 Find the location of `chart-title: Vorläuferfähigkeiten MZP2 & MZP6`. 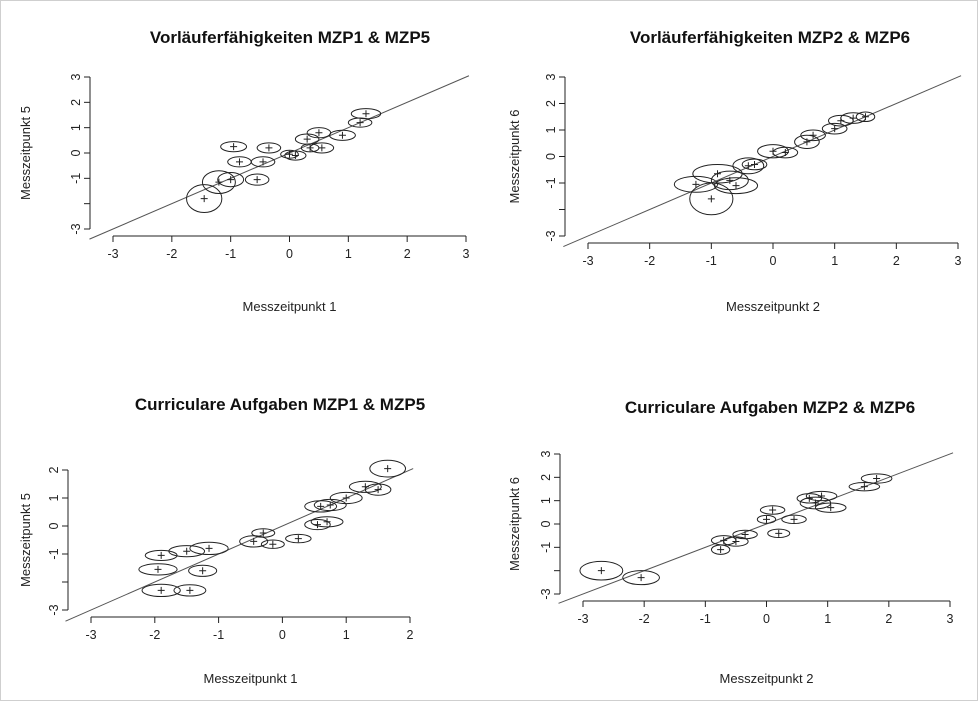

chart-title: Vorläuferfähigkeiten MZP2 & MZP6 is located at coordinates (770, 37).